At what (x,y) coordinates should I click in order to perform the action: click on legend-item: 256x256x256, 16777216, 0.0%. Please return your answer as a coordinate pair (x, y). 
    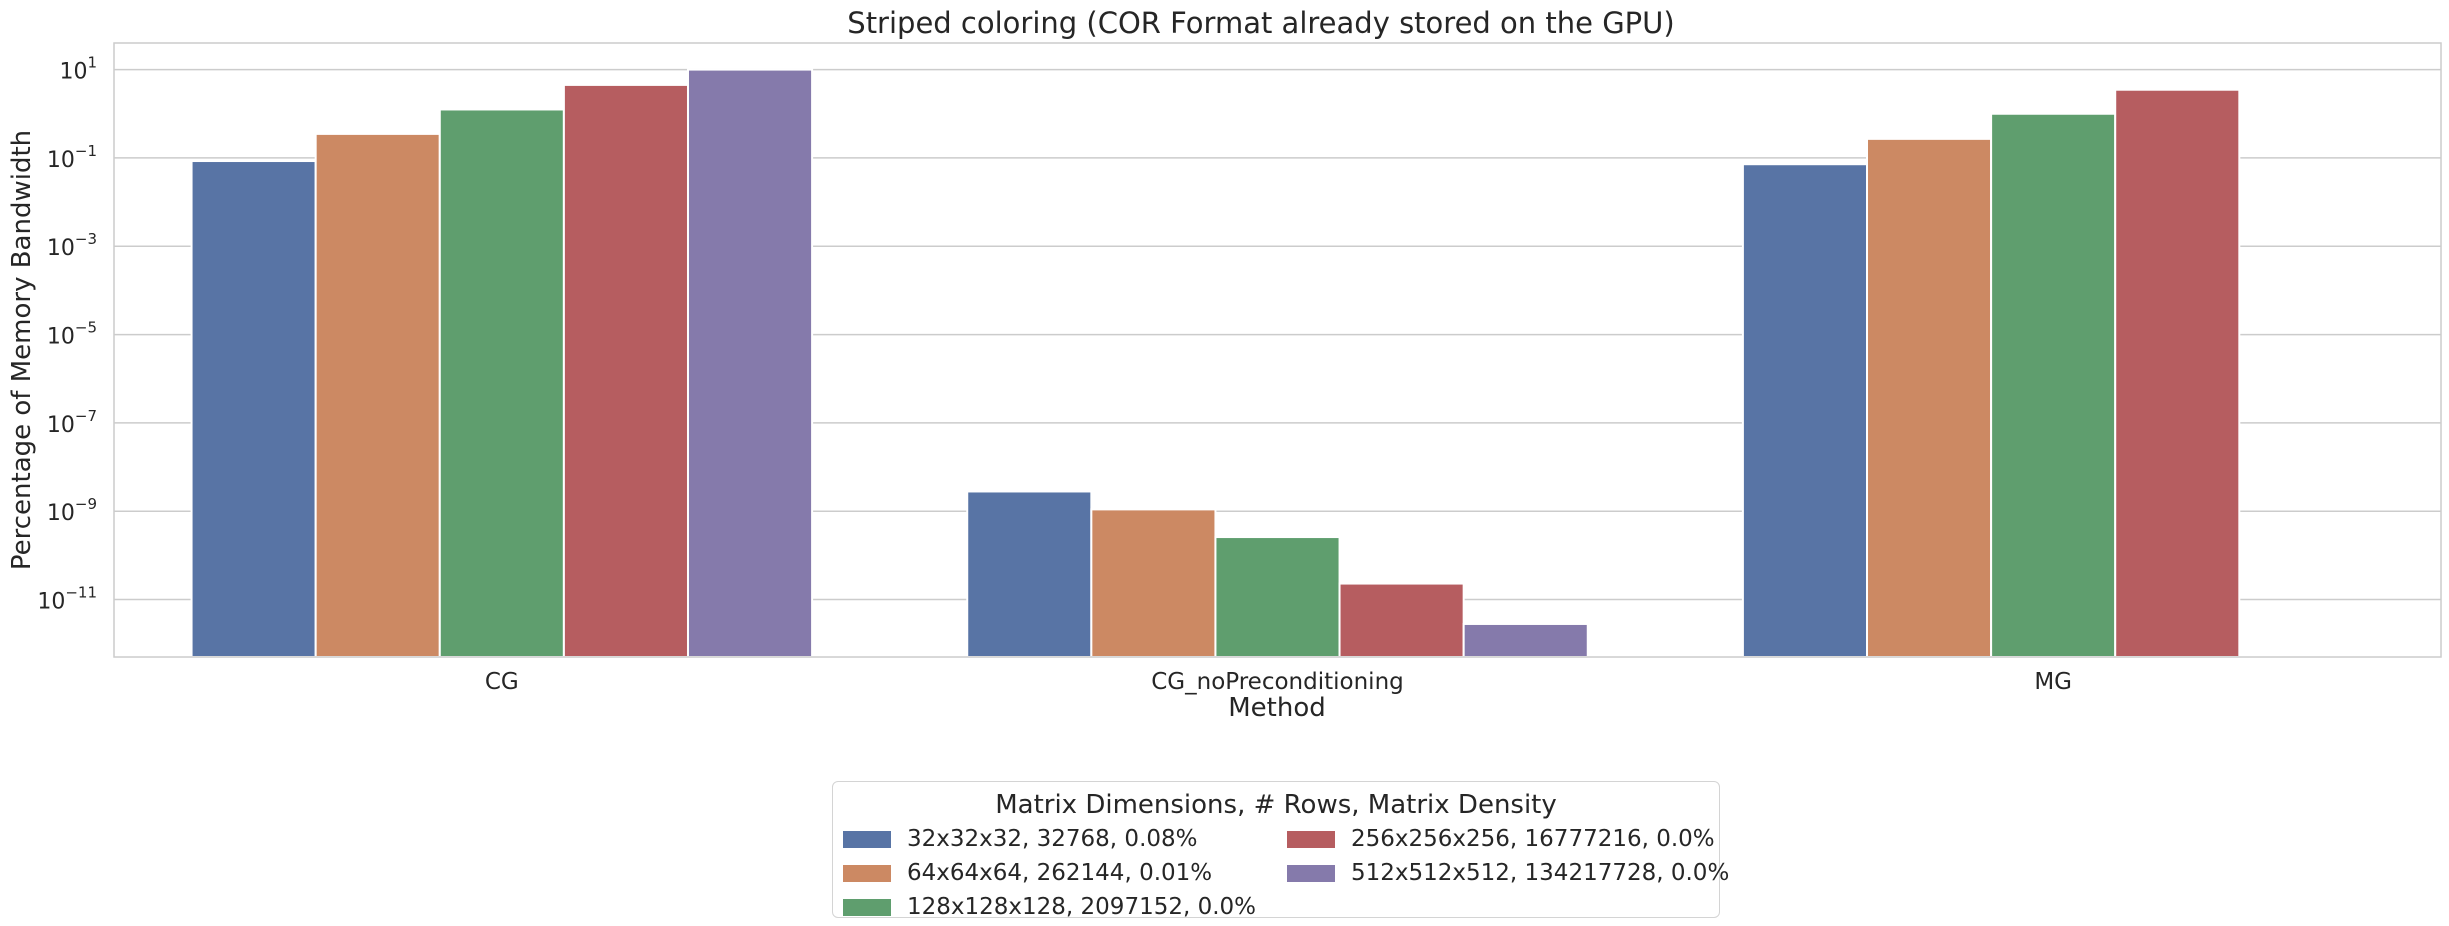
    Looking at the image, I should click on (1501, 839).